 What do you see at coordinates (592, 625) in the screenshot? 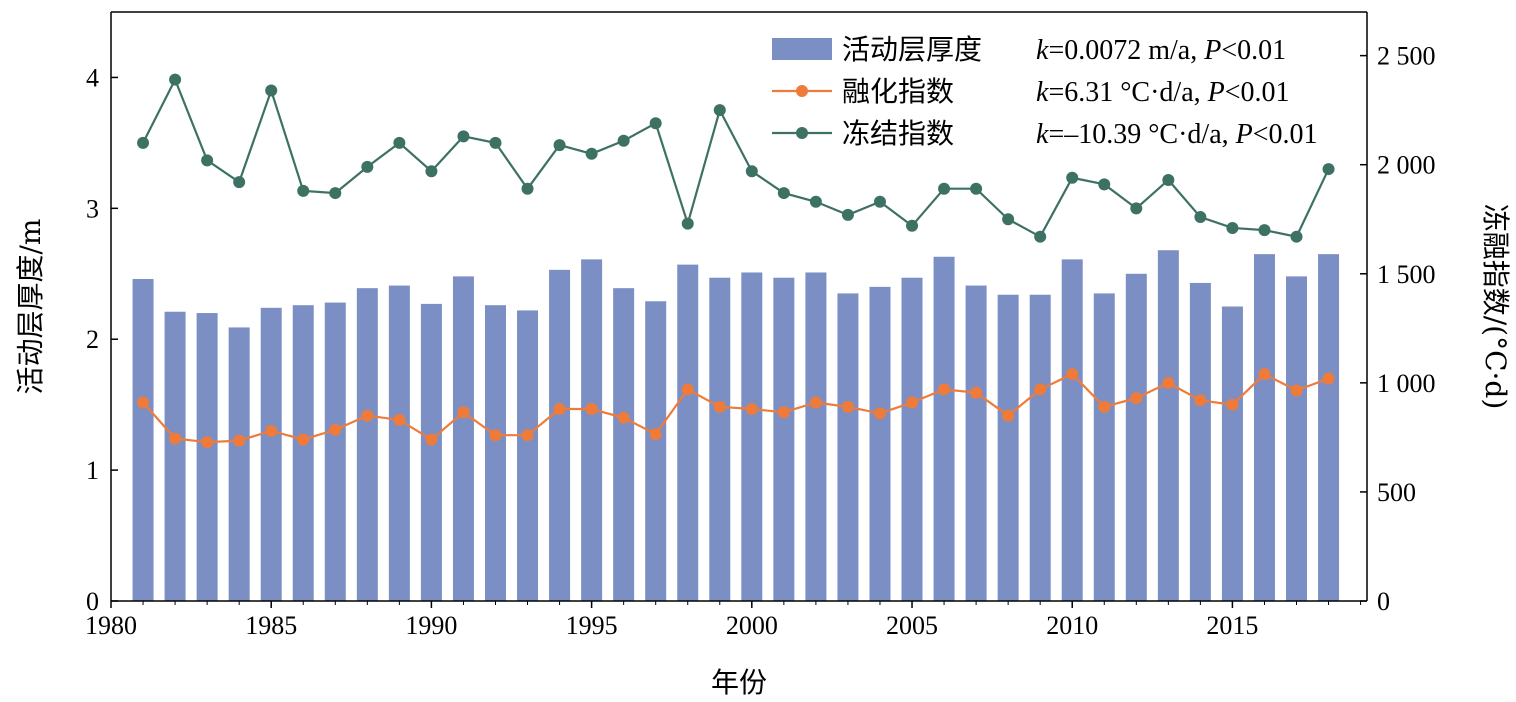
I see `x-tick-label: 1995` at bounding box center [592, 625].